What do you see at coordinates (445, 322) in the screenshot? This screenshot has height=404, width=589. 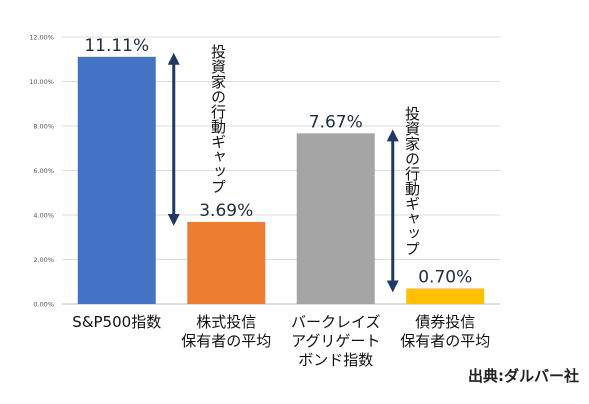 I see `x-tick-label: 債券投信` at bounding box center [445, 322].